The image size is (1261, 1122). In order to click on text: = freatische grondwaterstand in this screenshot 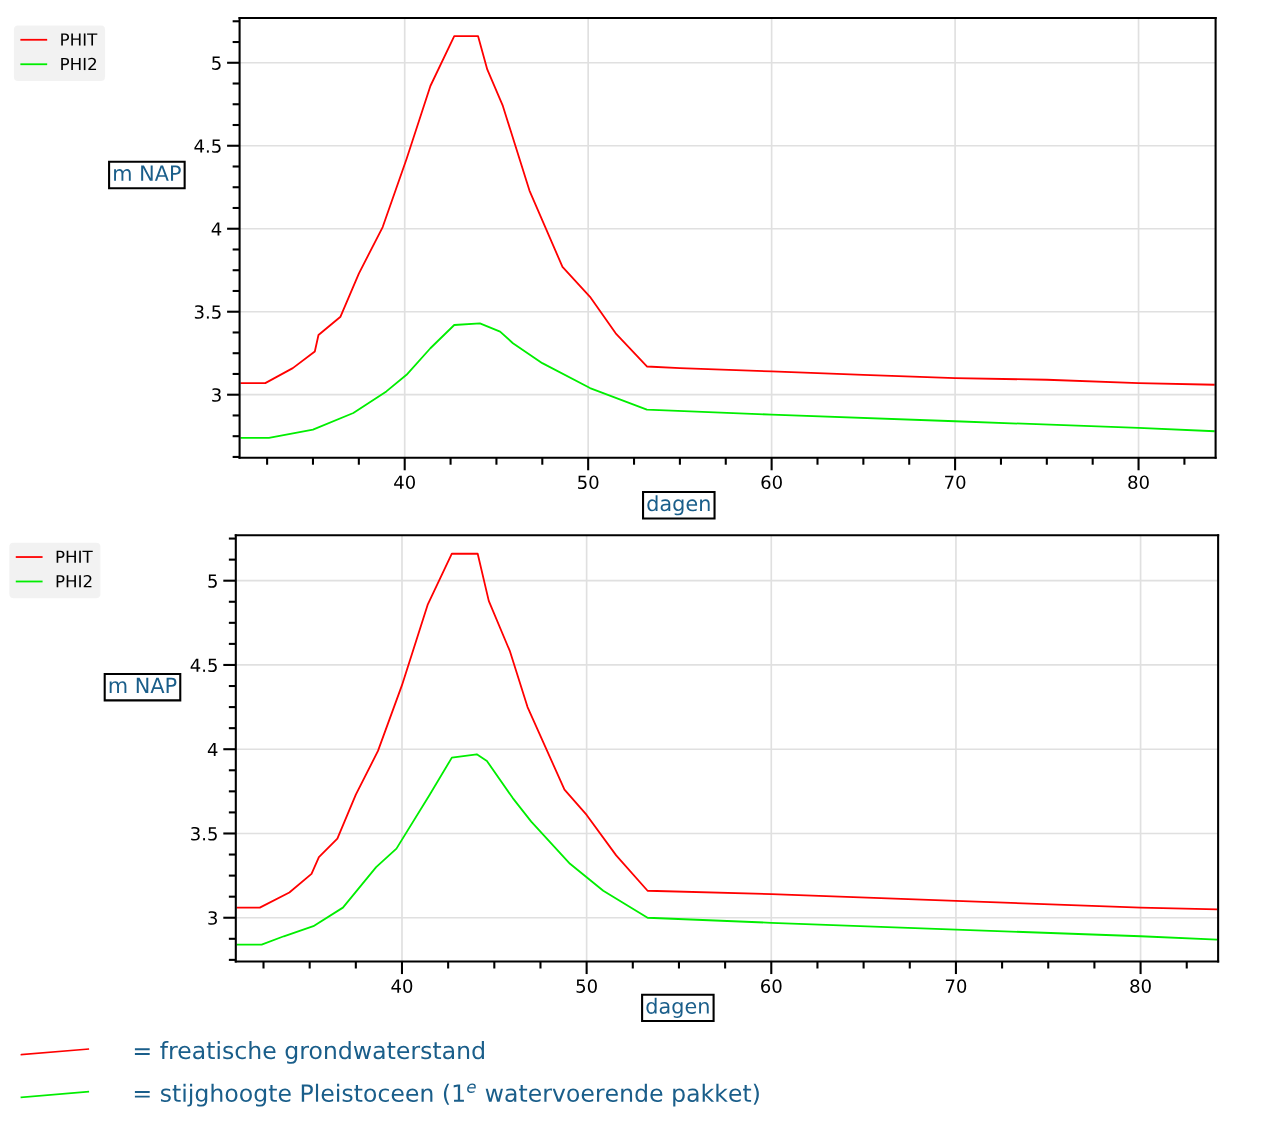, I will do `click(309, 1052)`.